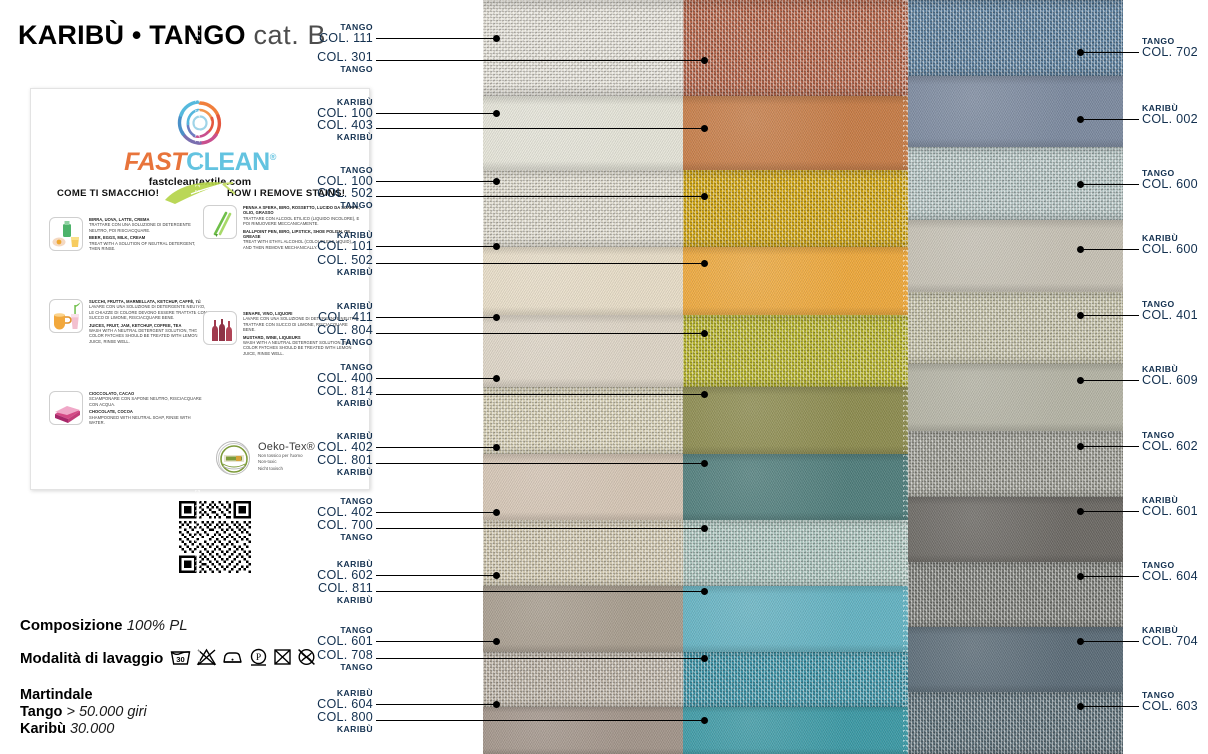  What do you see at coordinates (323, 593) in the screenshot?
I see `callout-label: COL. 811 KARIBÙ` at bounding box center [323, 593].